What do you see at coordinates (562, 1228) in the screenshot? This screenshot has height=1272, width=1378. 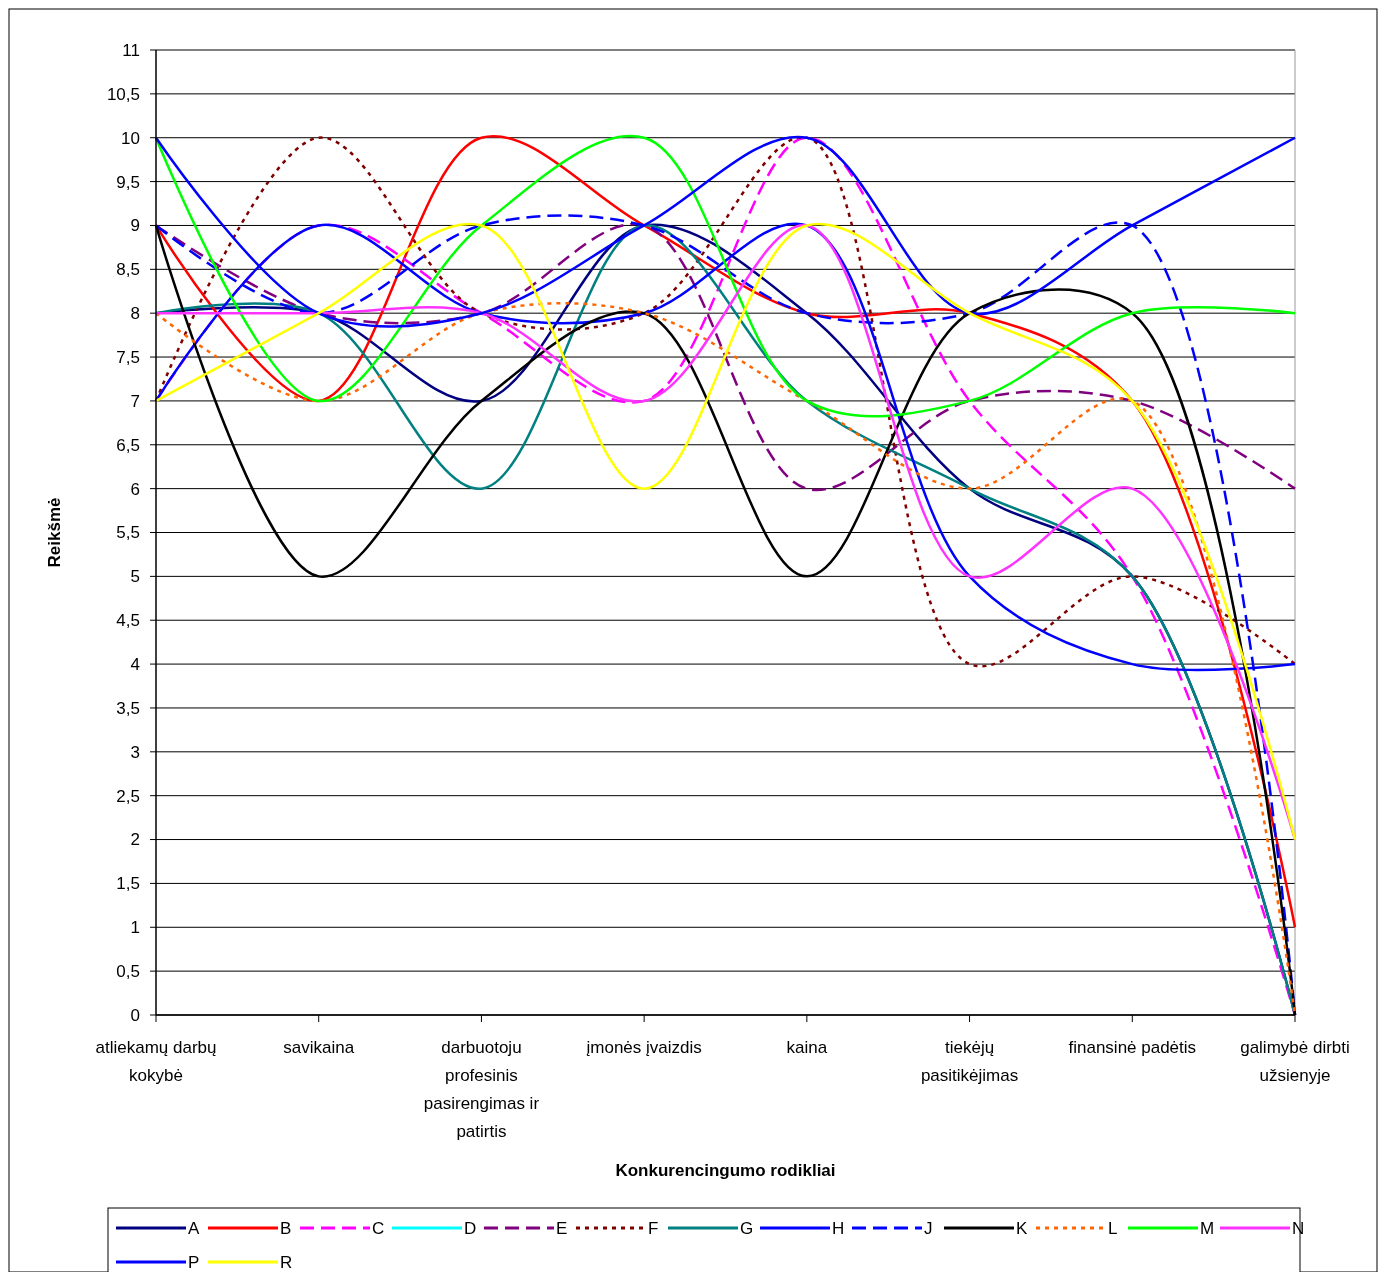 I see `legend-label: E` at bounding box center [562, 1228].